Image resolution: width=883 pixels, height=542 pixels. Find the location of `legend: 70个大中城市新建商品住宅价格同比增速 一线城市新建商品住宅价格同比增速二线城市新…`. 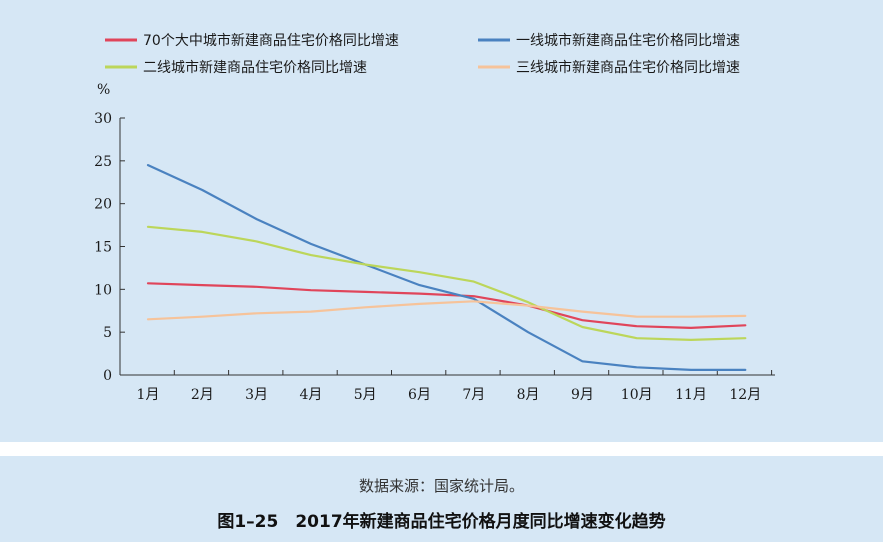

legend: 70个大中城市新建商品住宅价格同比增速 一线城市新建商品住宅价格同比增速二线城市新… is located at coordinates (422, 54).